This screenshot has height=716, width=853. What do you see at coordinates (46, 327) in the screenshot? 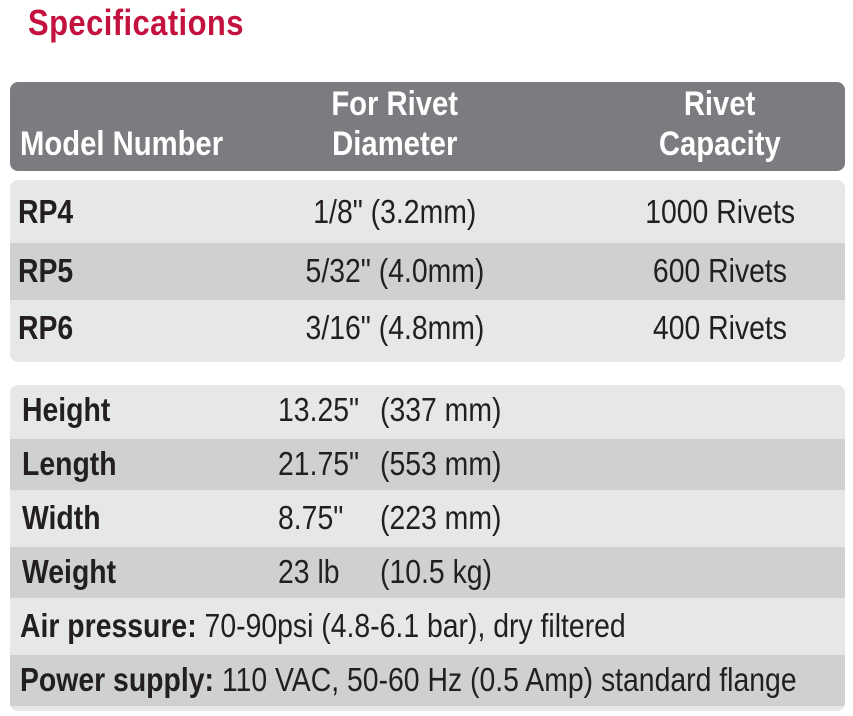
I see `model-number: RP6` at bounding box center [46, 327].